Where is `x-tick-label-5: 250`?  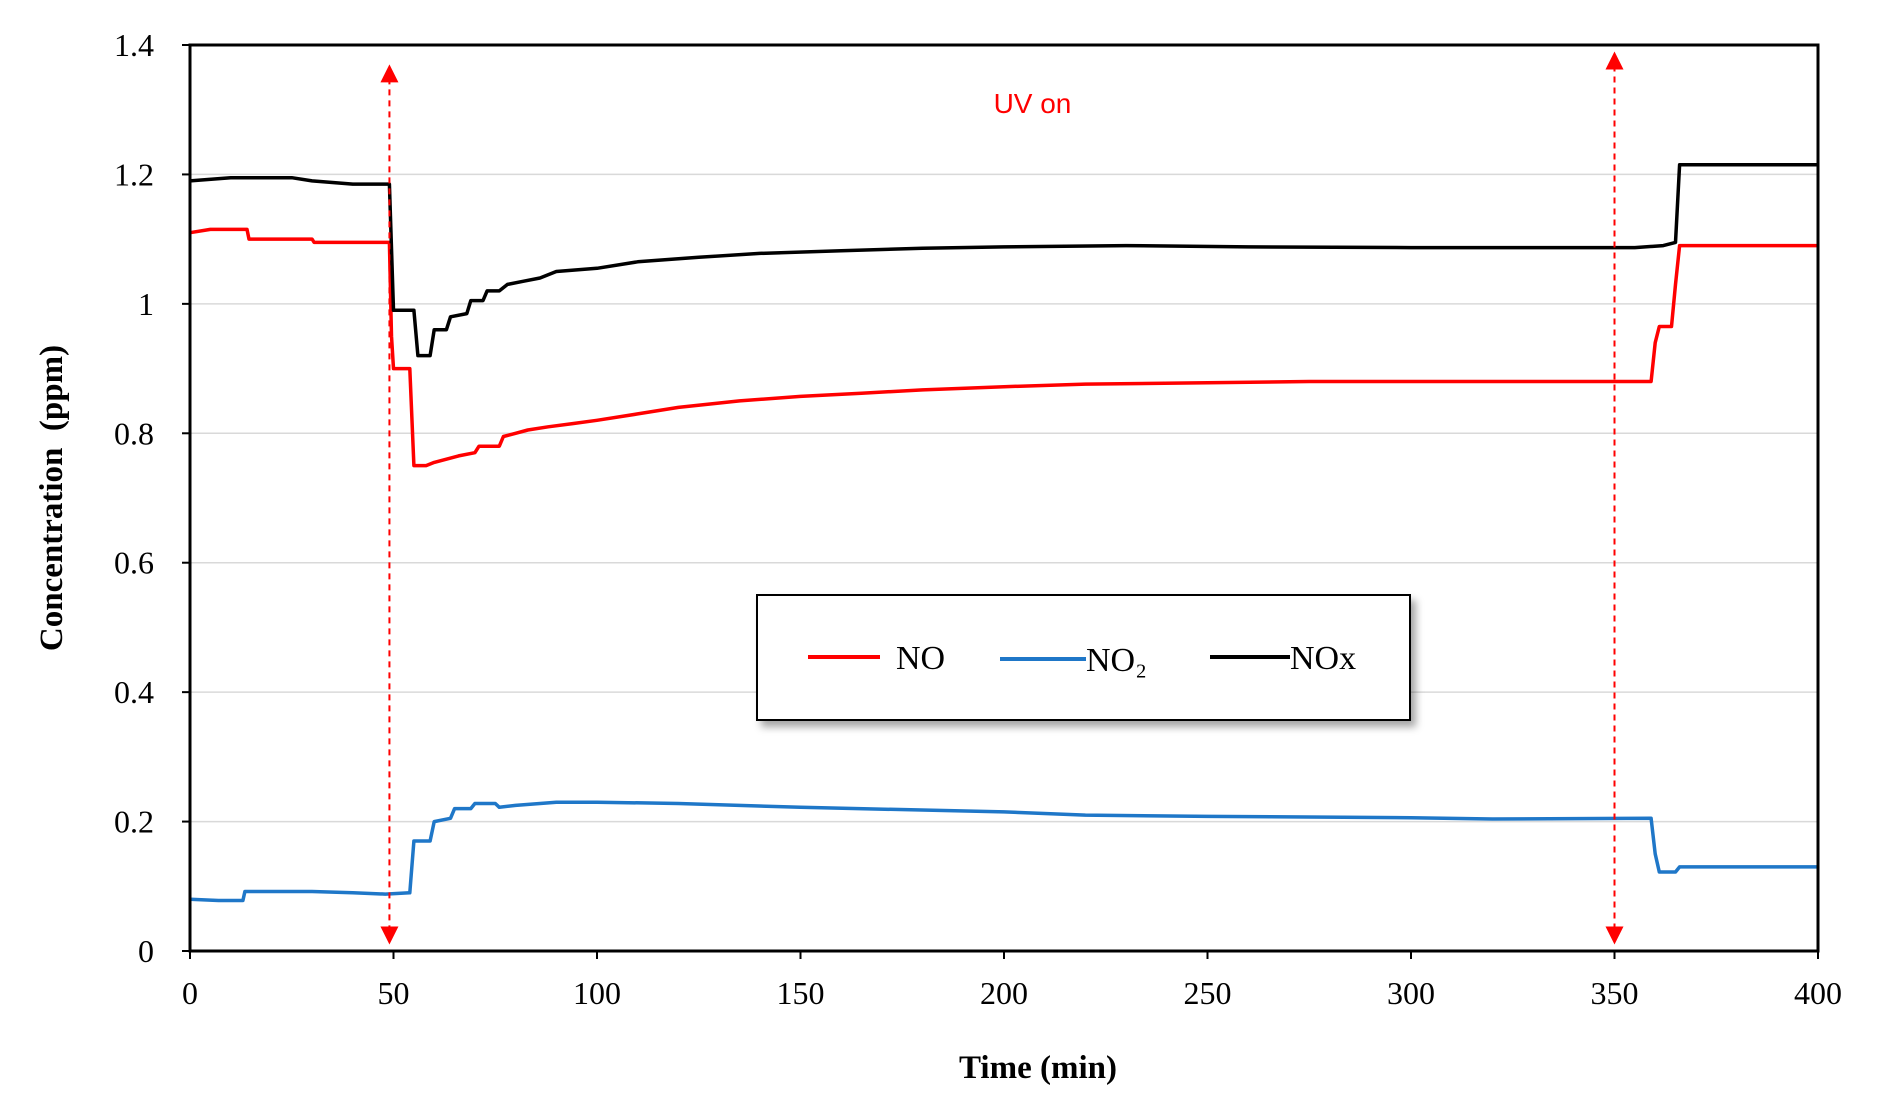
x-tick-label-5: 250 is located at coordinates (1208, 993).